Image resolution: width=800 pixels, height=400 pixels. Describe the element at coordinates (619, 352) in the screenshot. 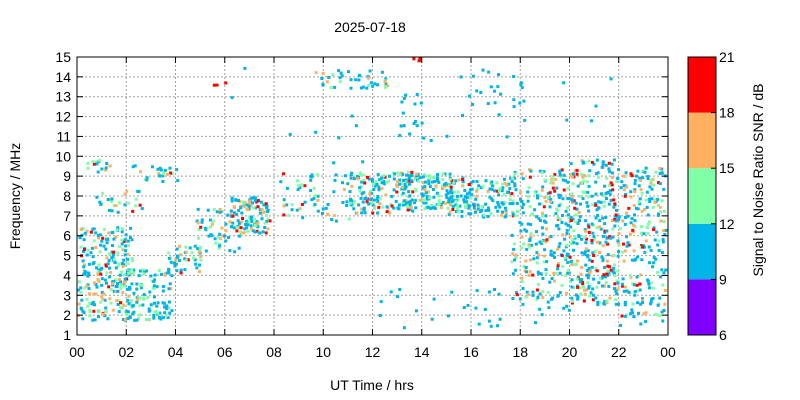

I see `x-tick-label: 22` at that location.